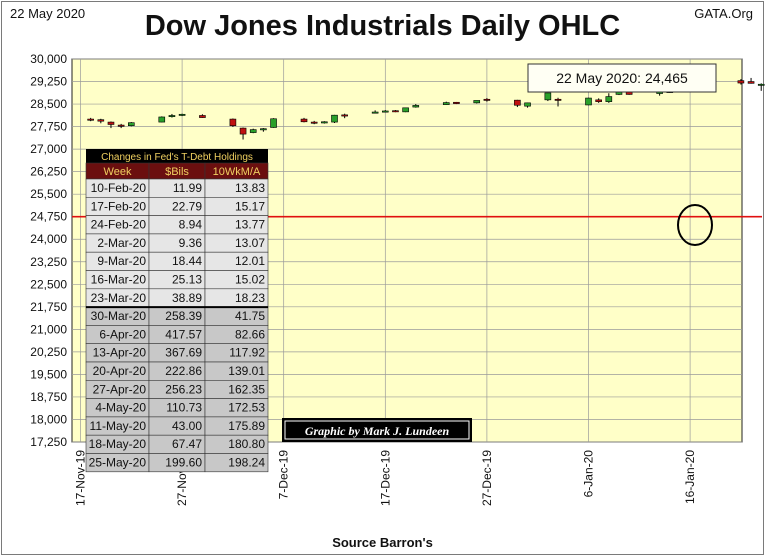 The height and width of the screenshot is (556, 765). What do you see at coordinates (48, 82) in the screenshot?
I see `y-tick-label: 29,250` at bounding box center [48, 82].